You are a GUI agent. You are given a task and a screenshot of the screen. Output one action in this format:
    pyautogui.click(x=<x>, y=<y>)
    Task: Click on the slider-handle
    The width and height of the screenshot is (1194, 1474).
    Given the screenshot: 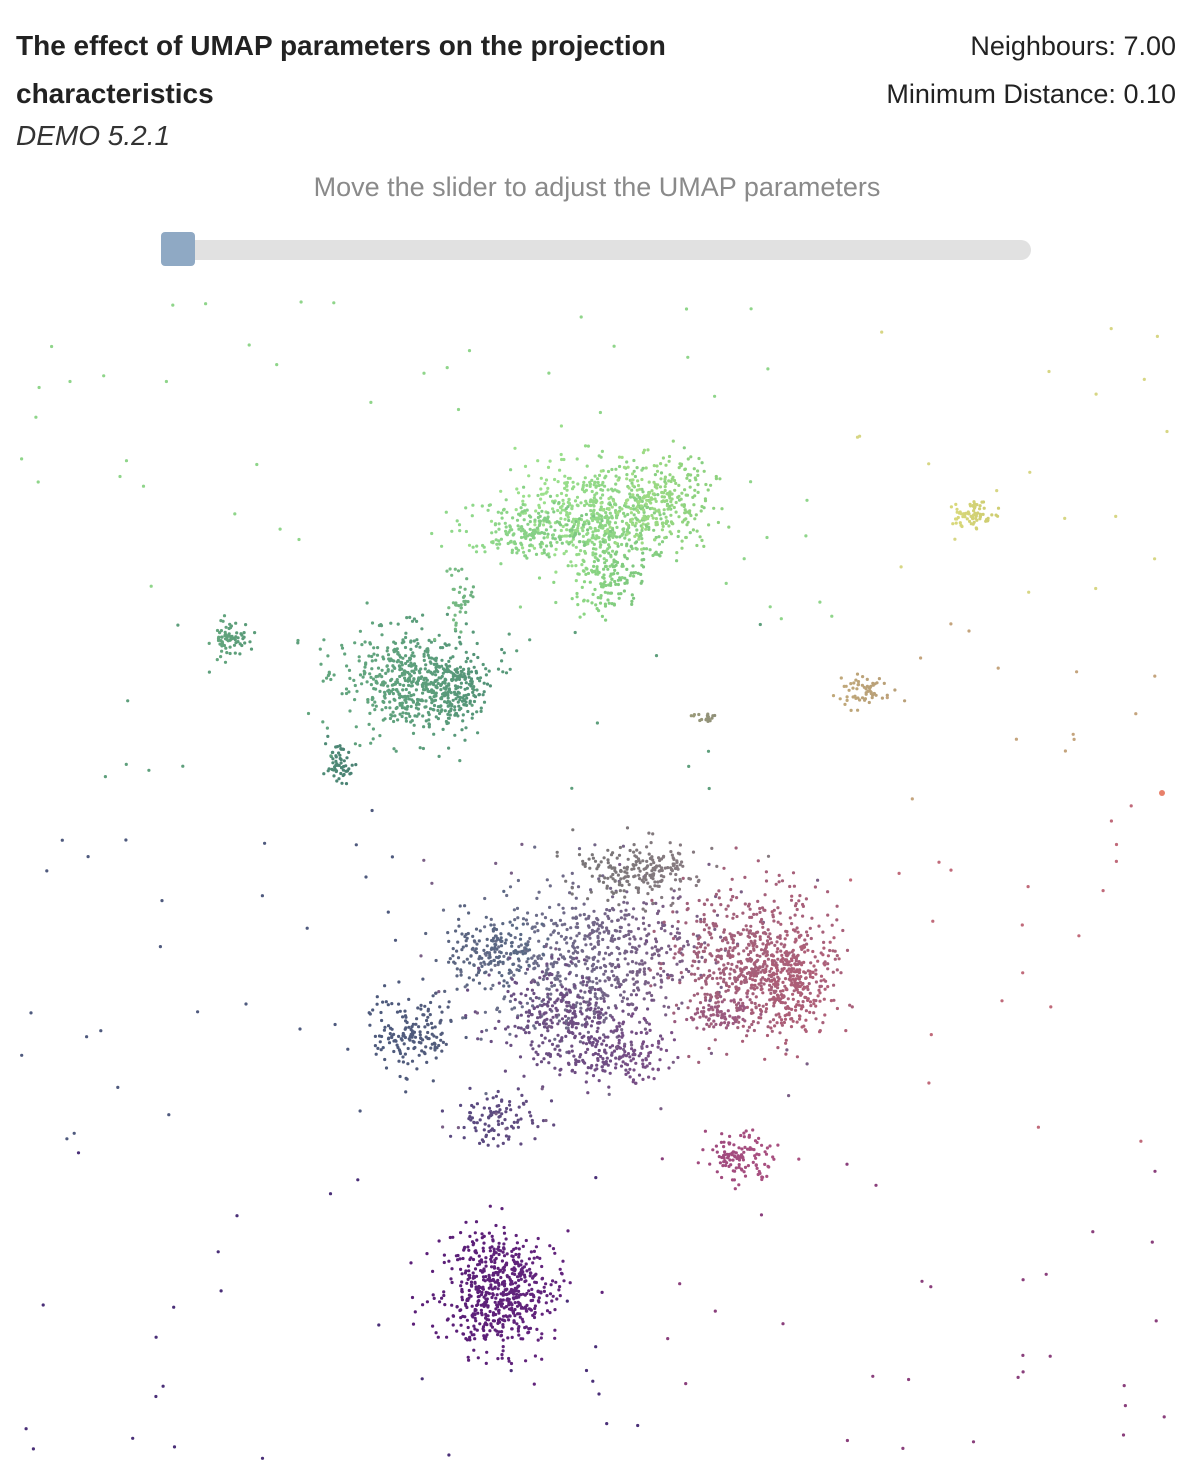 What is the action you would take?
    pyautogui.click(x=178, y=249)
    